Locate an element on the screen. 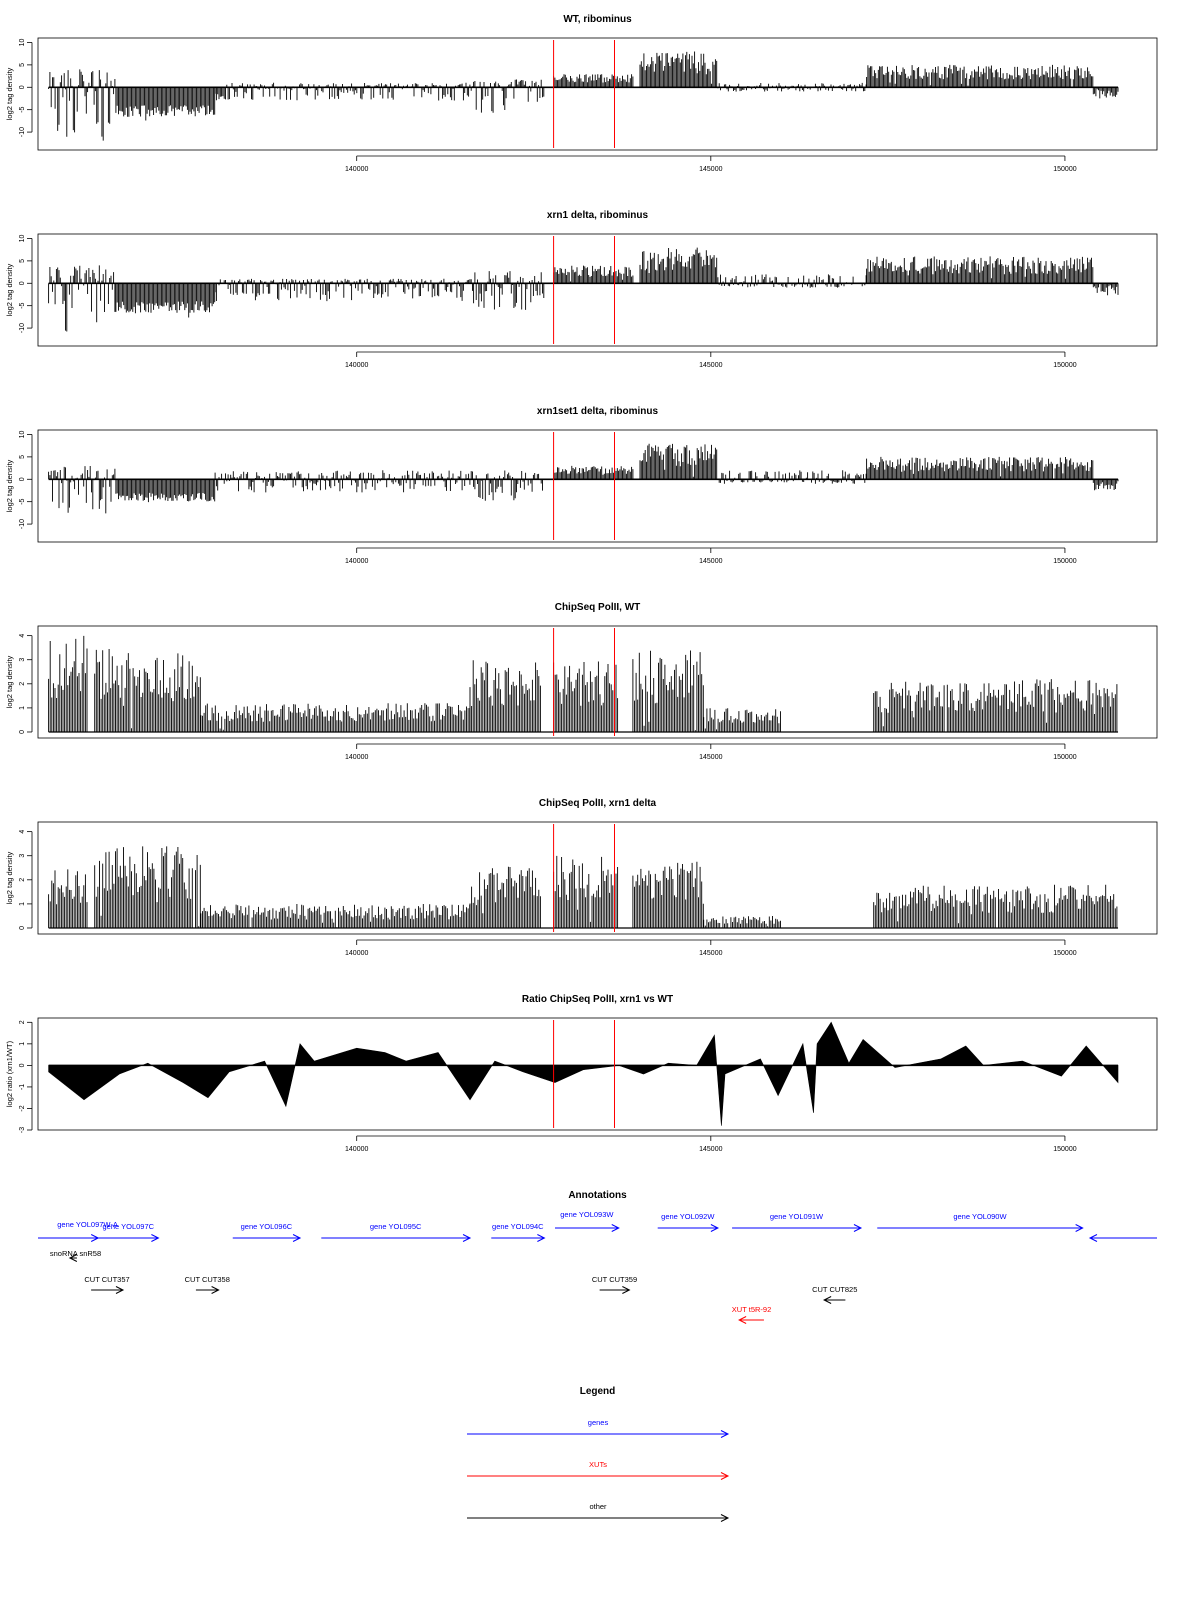 Image resolution: width=1200 pixels, height=1600 pixels. feature-label: gene YOL094C is located at coordinates (518, 1226).